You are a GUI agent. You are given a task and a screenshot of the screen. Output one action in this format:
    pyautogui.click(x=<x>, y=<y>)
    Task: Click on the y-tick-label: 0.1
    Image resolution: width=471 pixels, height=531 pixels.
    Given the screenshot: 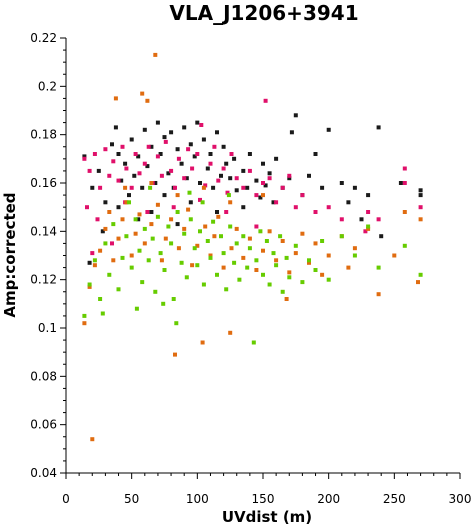 What is the action you would take?
    pyautogui.click(x=47, y=328)
    